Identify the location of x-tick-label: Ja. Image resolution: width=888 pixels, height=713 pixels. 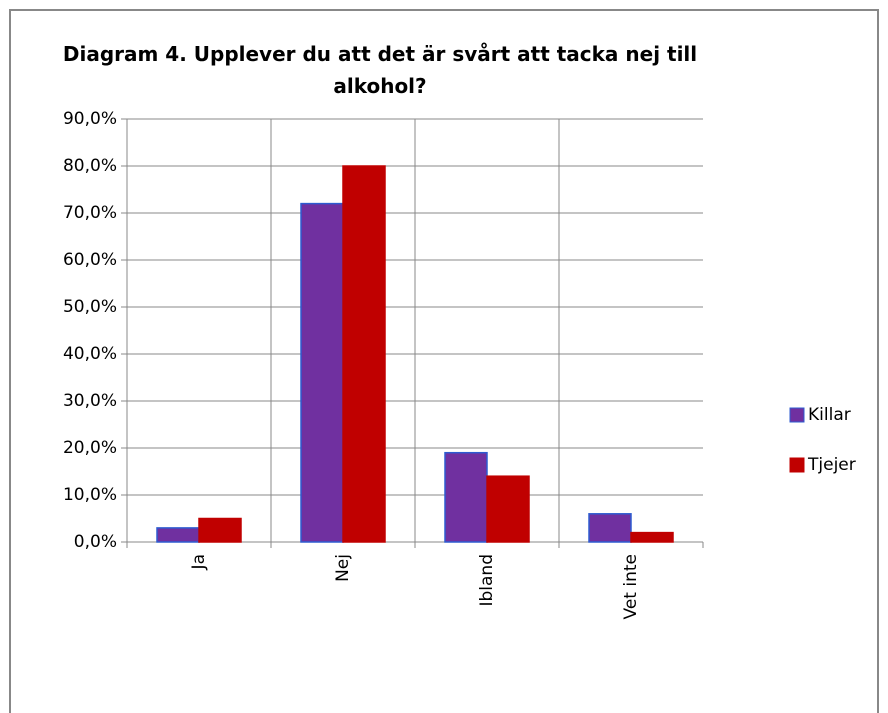
(199, 562).